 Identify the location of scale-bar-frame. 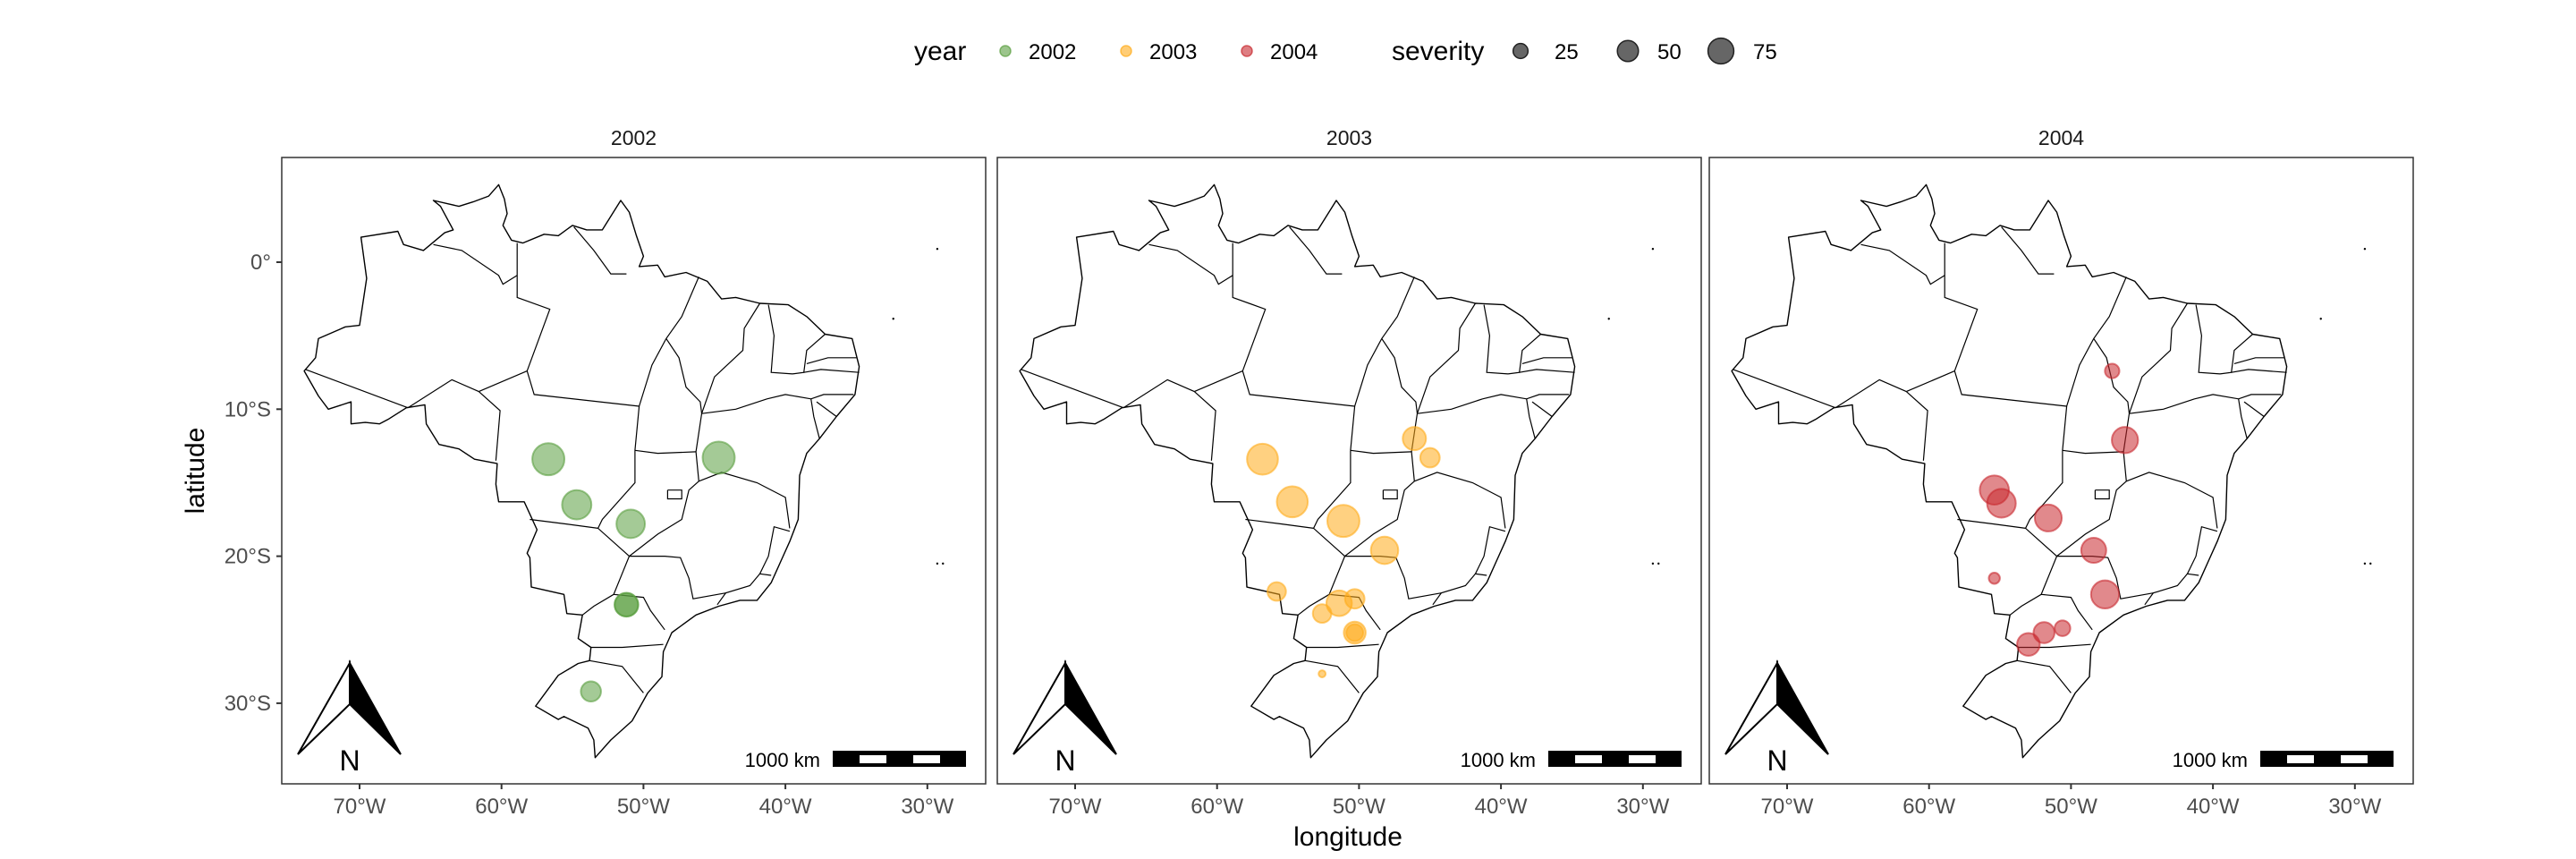
(899, 759).